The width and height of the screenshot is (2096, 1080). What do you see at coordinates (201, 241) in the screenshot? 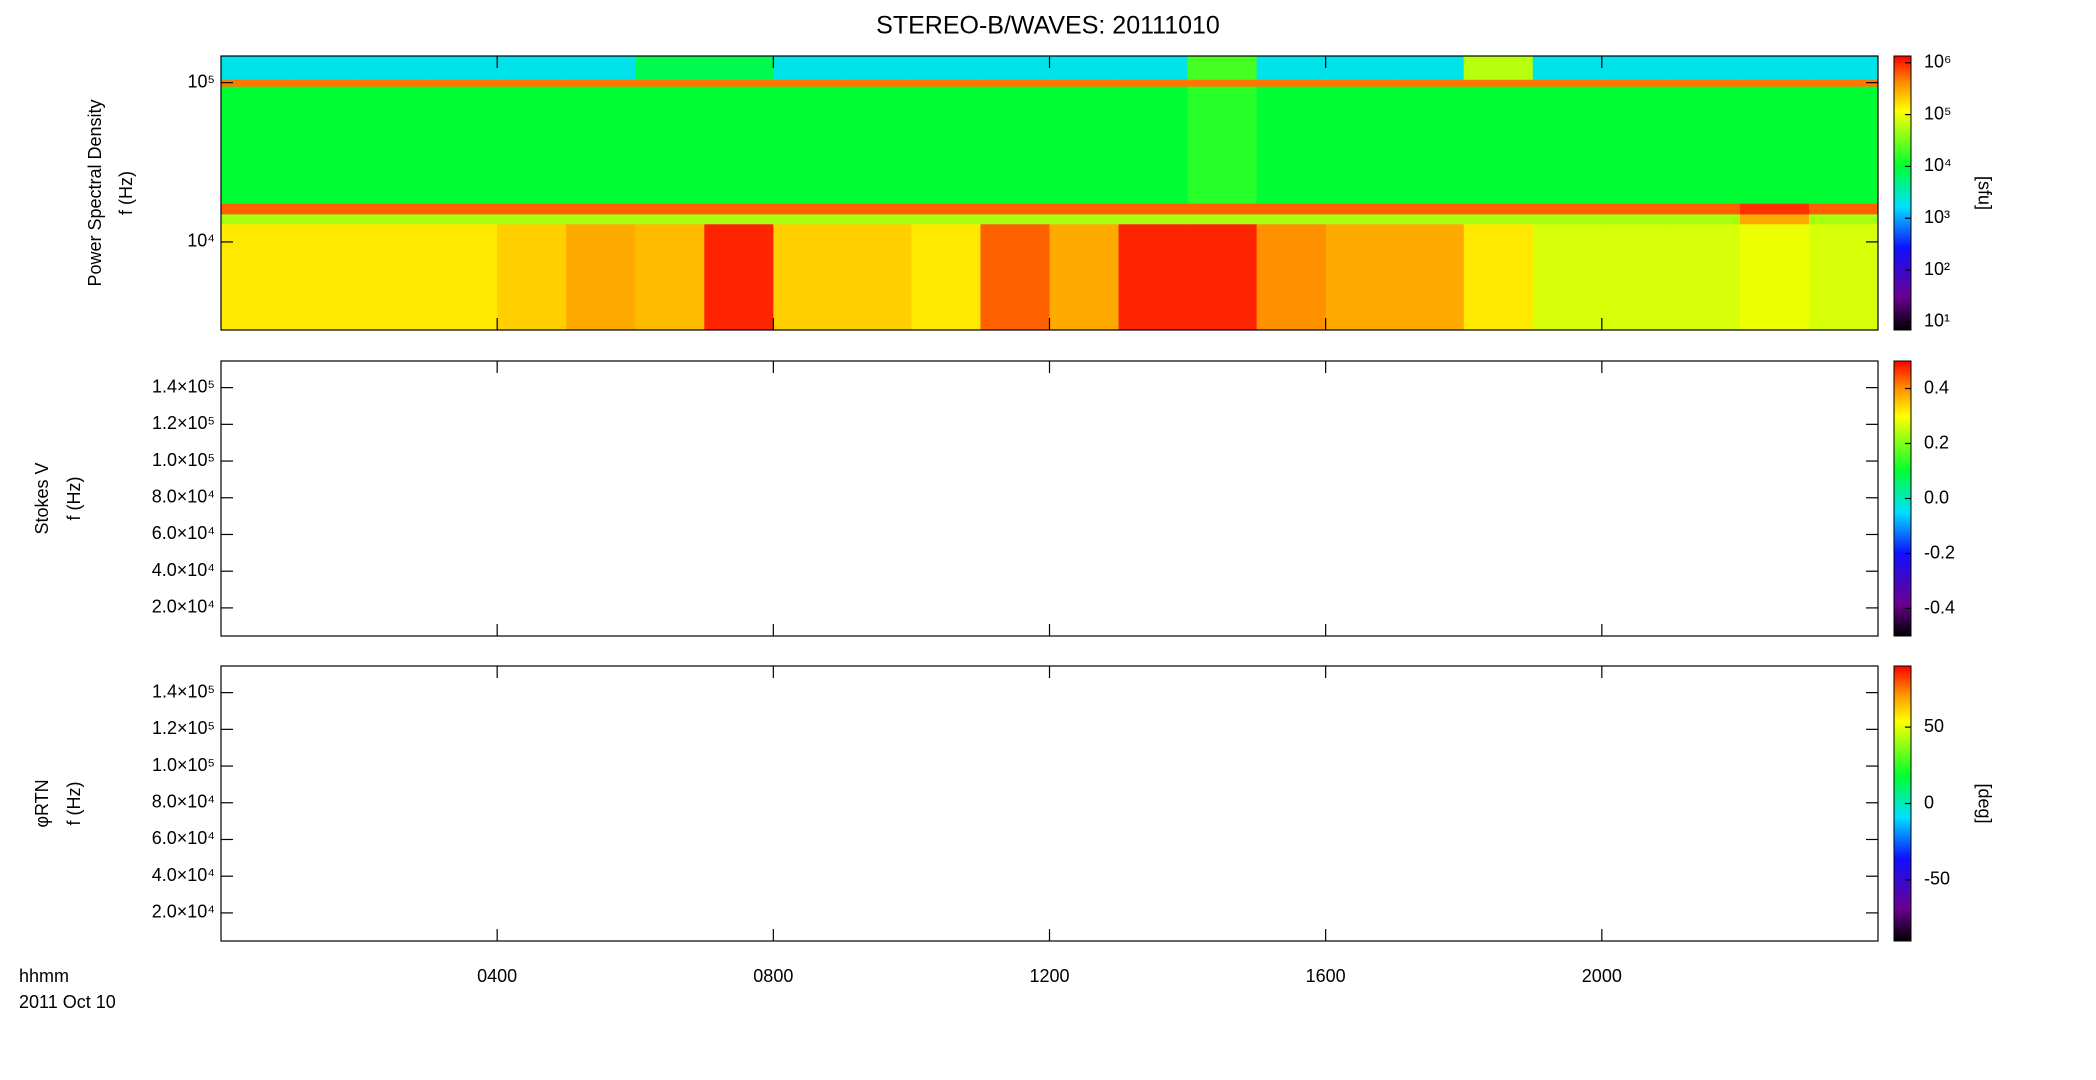
I see `y-tick-label: 10⁴` at bounding box center [201, 241].